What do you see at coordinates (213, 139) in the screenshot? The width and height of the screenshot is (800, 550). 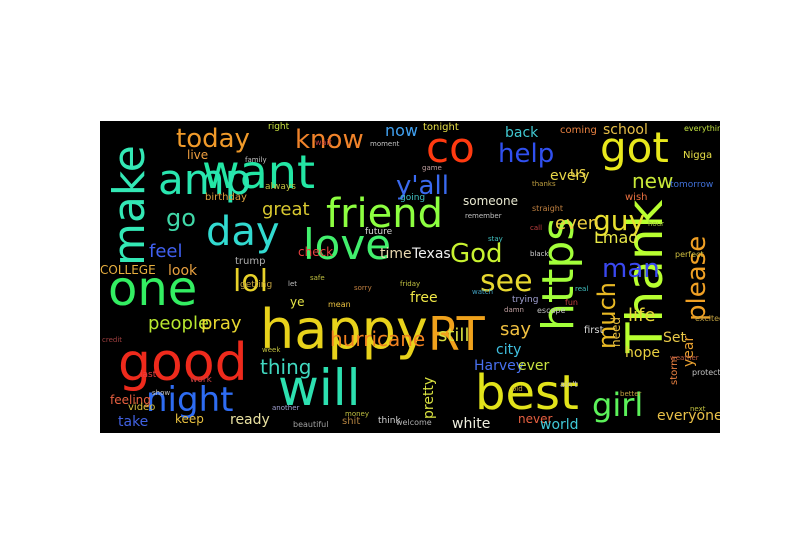 I see `cloud-word: today` at bounding box center [213, 139].